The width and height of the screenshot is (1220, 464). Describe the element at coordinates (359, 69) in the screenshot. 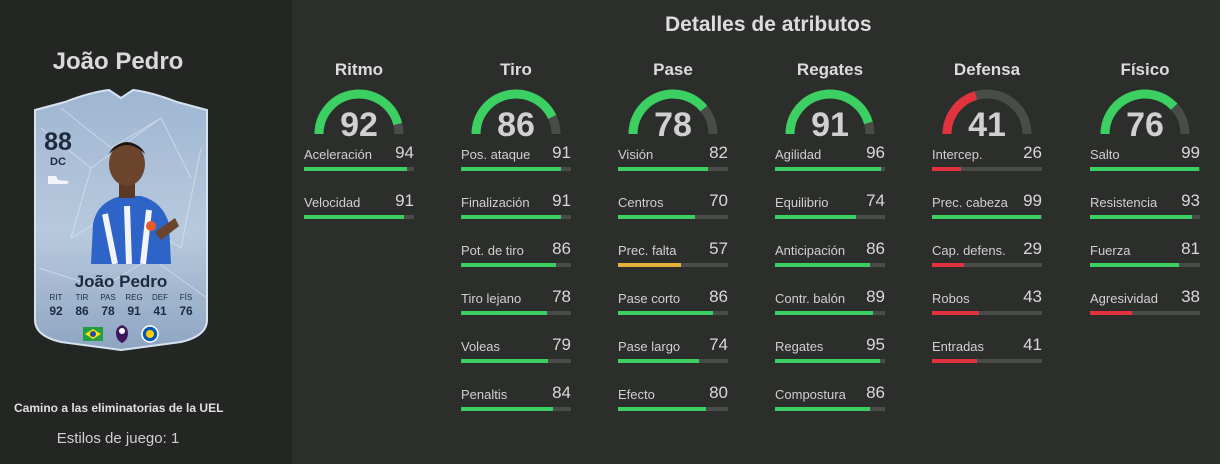

I see `category-name: Ritmo` at that location.